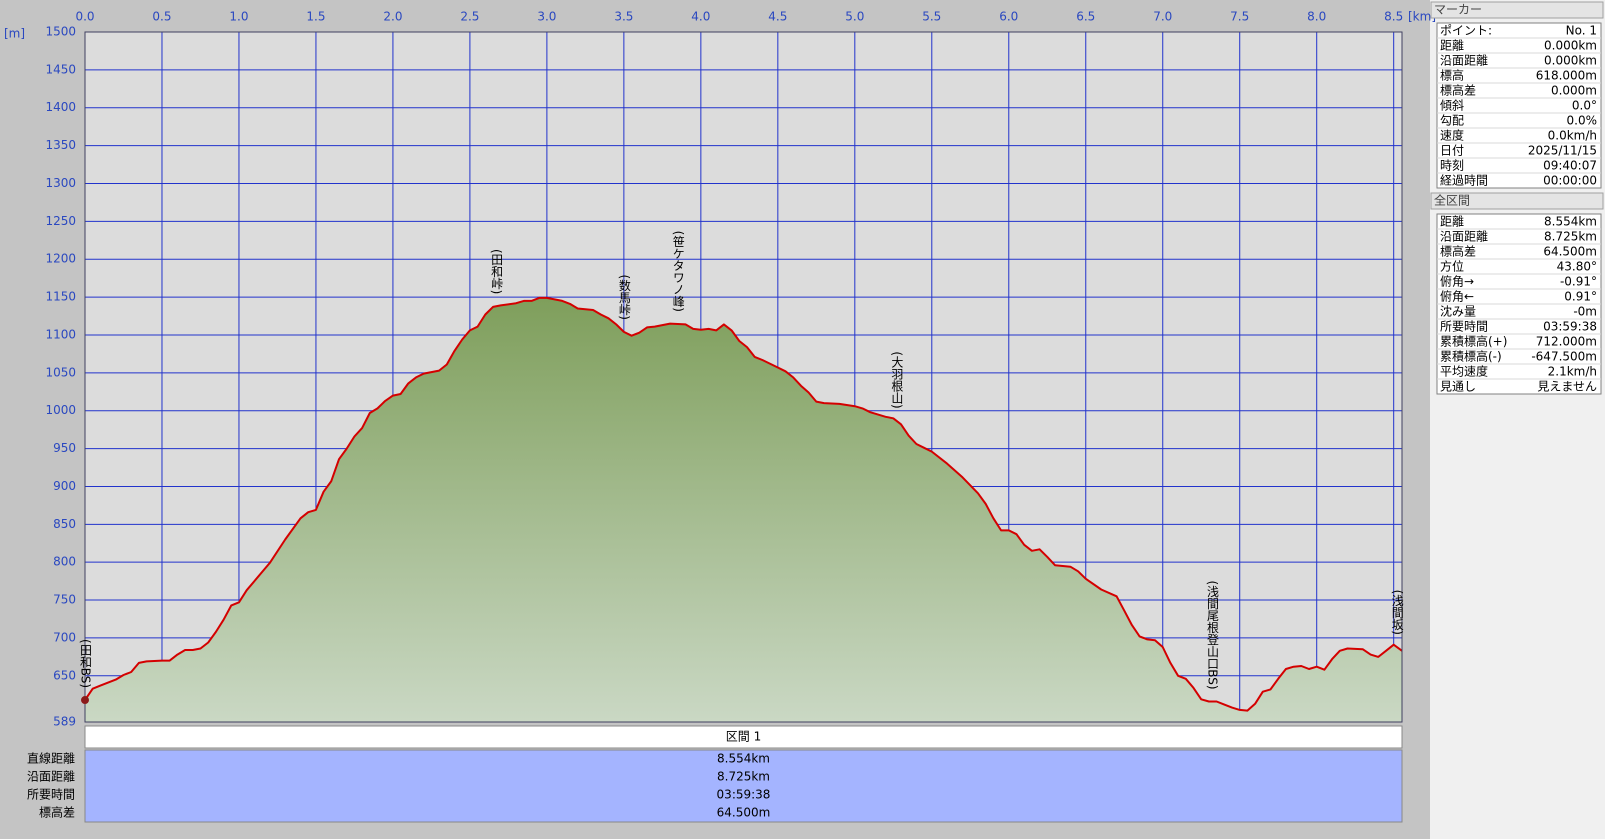 This screenshot has height=839, width=1605. What do you see at coordinates (744, 795) in the screenshot?
I see `row-value: 03:59:38` at bounding box center [744, 795].